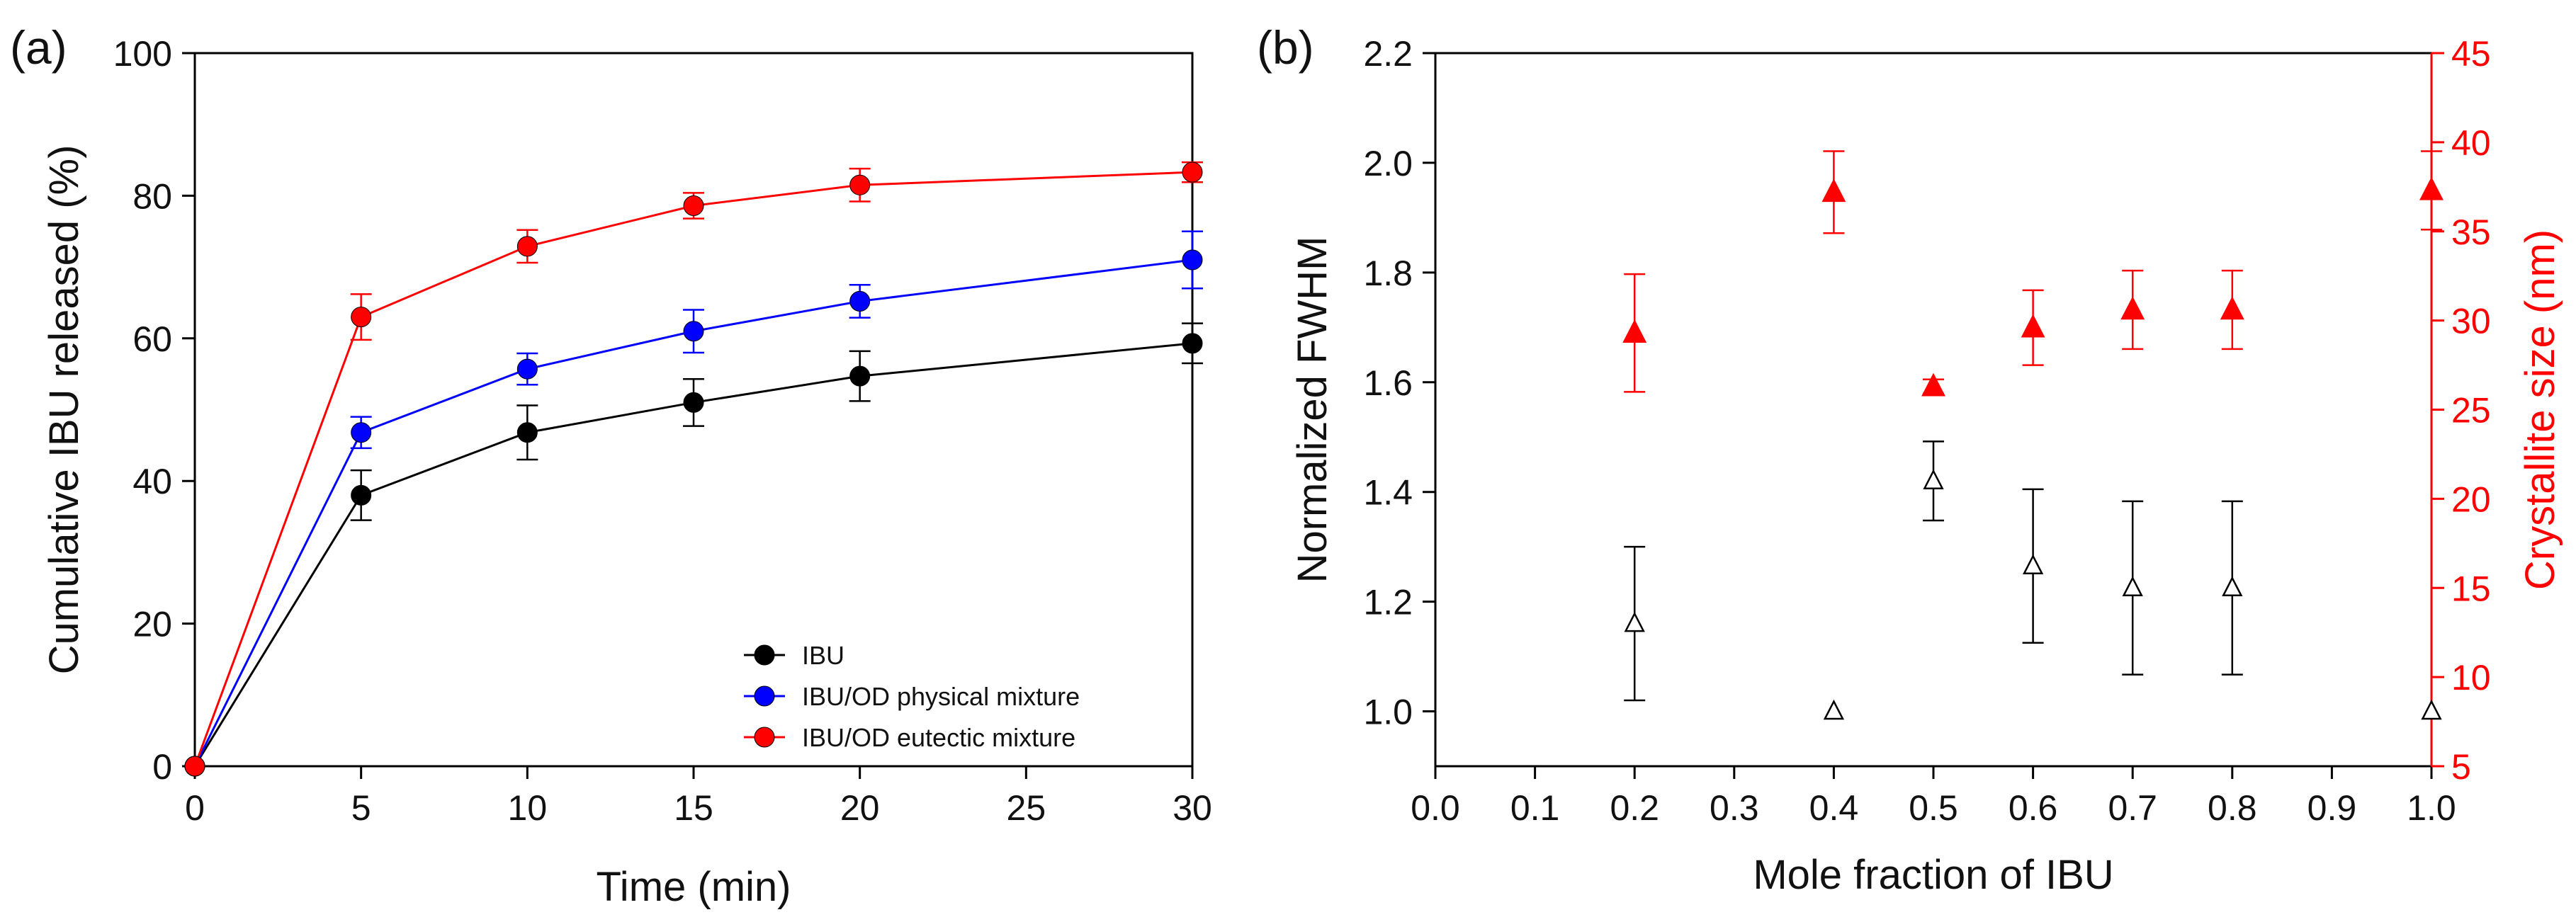 The image size is (2576, 922). I want to click on y2-tick-label: 30, so click(2471, 321).